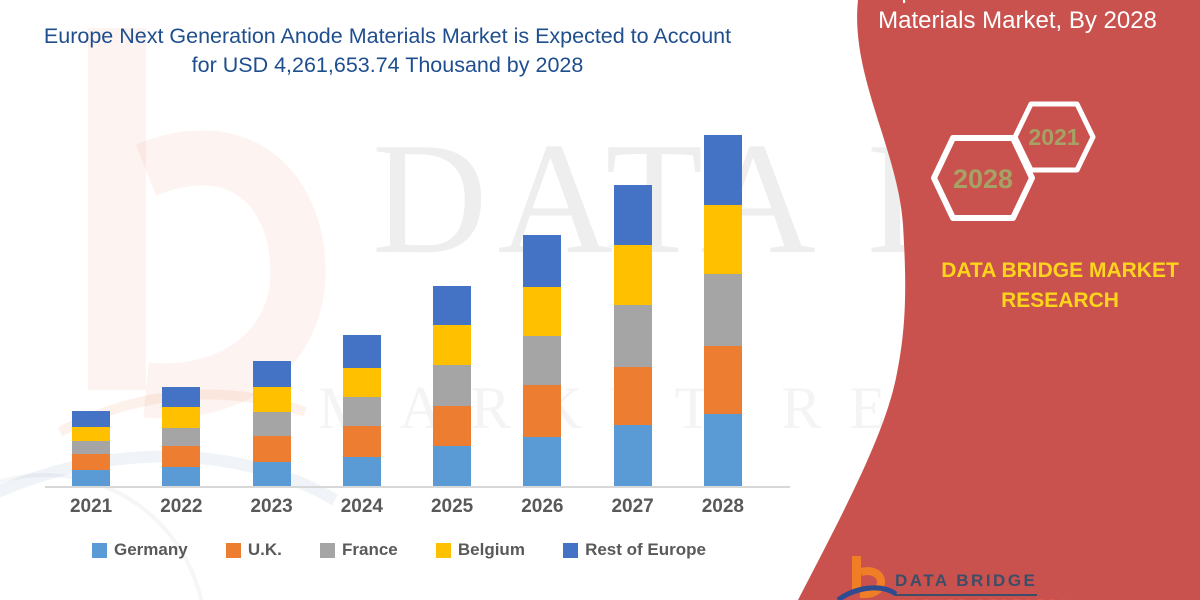 The width and height of the screenshot is (1200, 600). What do you see at coordinates (632, 396) in the screenshot?
I see `bar-segment-u-k--2027` at bounding box center [632, 396].